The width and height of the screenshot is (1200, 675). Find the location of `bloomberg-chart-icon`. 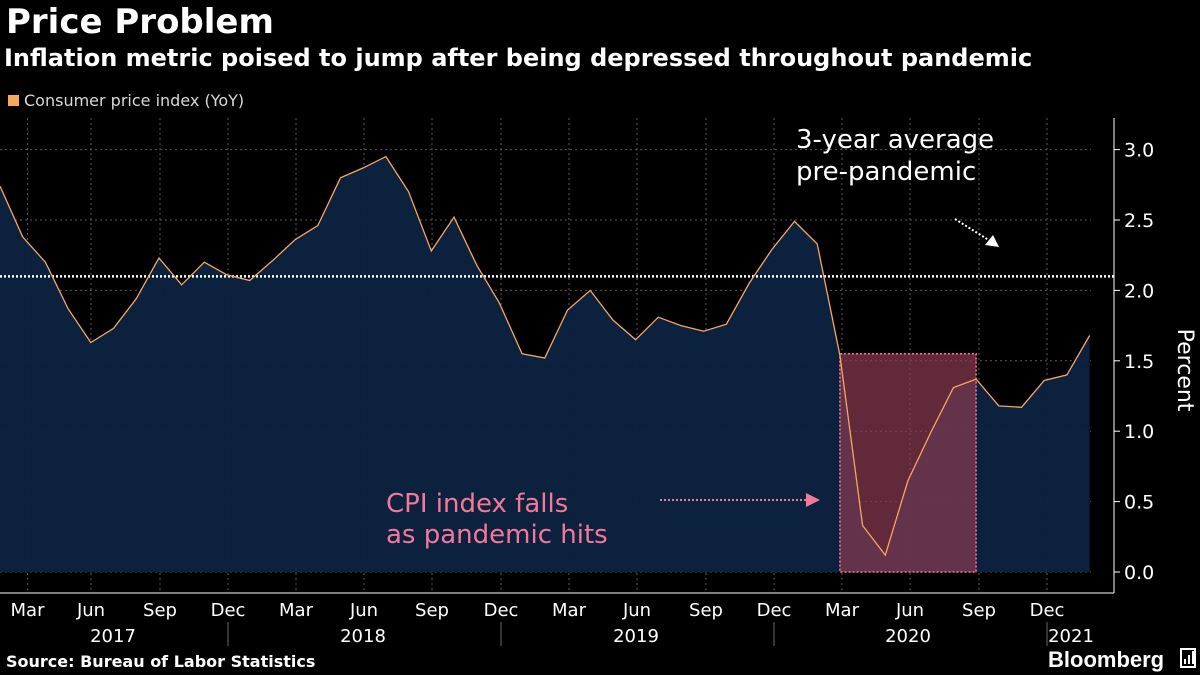

bloomberg-chart-icon is located at coordinates (1188, 658).